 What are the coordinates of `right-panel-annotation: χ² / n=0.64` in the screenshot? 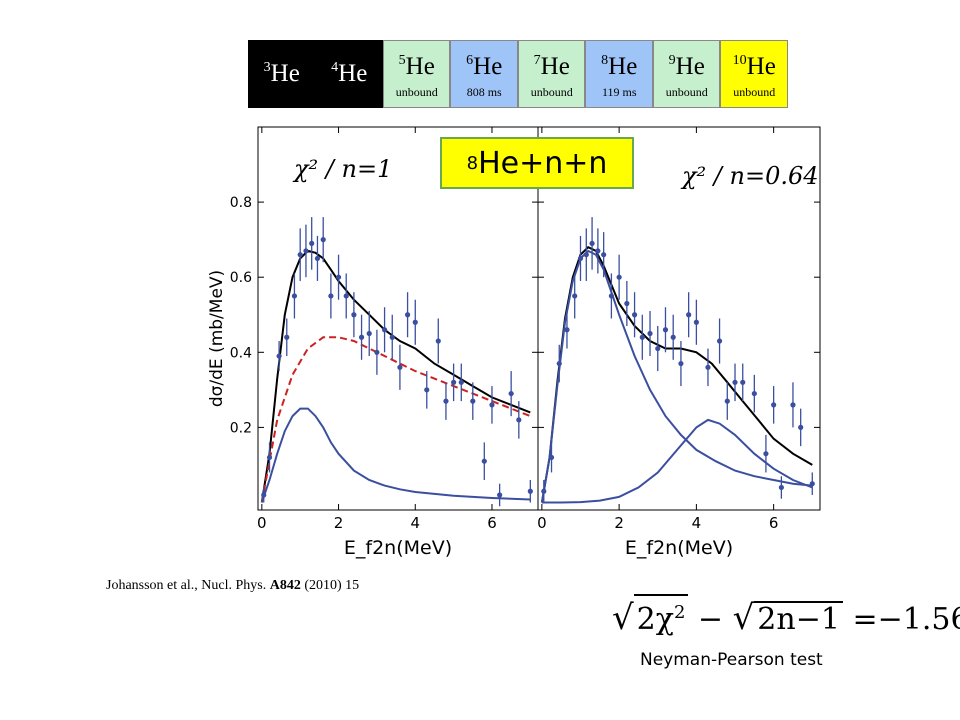 It's located at (750, 176).